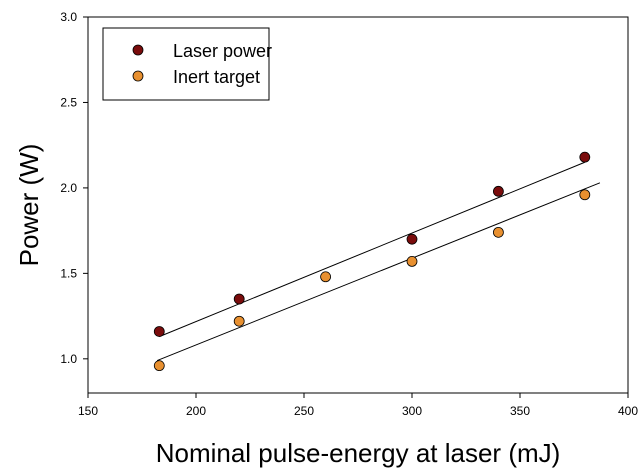  I want to click on legend-label-inert-target: Inert target, so click(216, 77).